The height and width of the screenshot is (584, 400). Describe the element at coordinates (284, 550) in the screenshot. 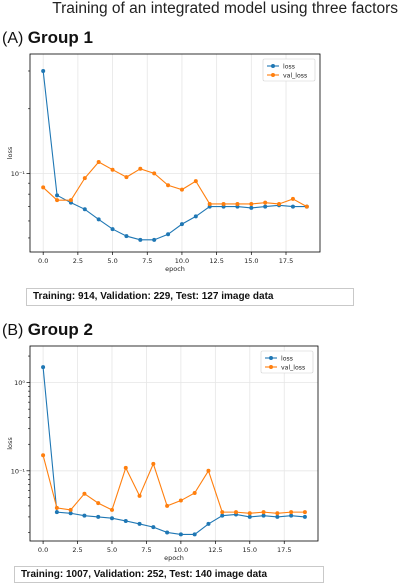

I see `x-tick-label: 17.5` at that location.